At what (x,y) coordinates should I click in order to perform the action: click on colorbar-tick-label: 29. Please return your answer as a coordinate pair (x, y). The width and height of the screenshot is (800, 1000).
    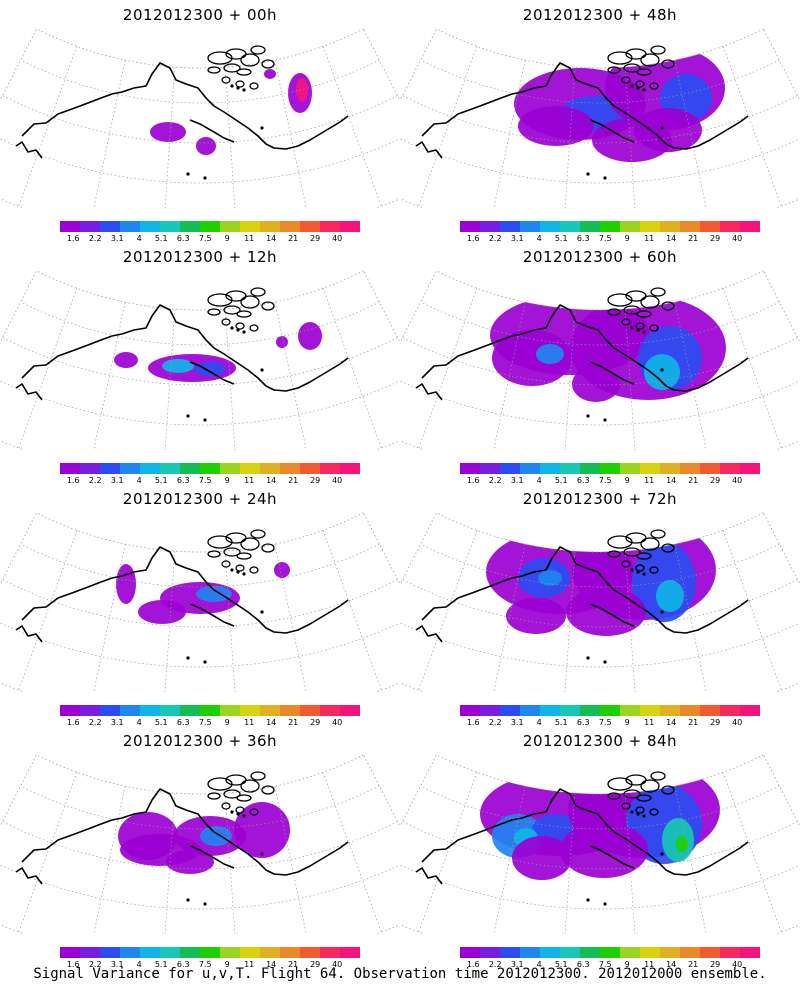
    Looking at the image, I should click on (715, 964).